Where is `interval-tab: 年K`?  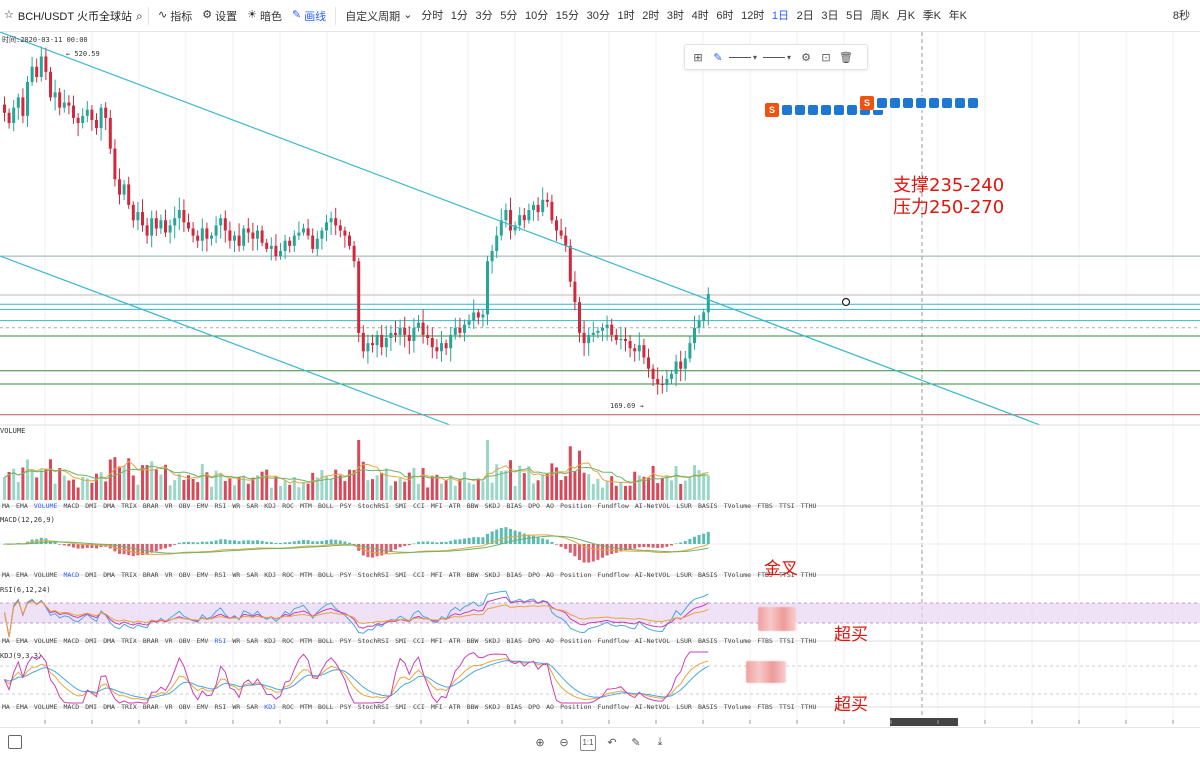 interval-tab: 年K is located at coordinates (957, 15).